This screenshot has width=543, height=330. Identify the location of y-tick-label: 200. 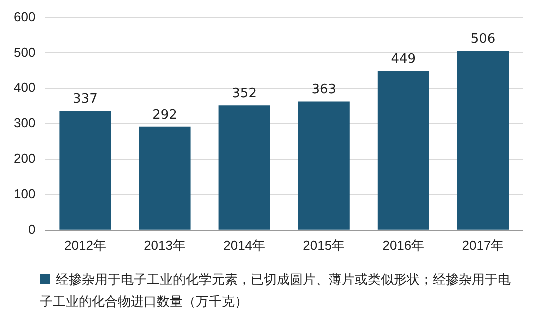
(25, 158).